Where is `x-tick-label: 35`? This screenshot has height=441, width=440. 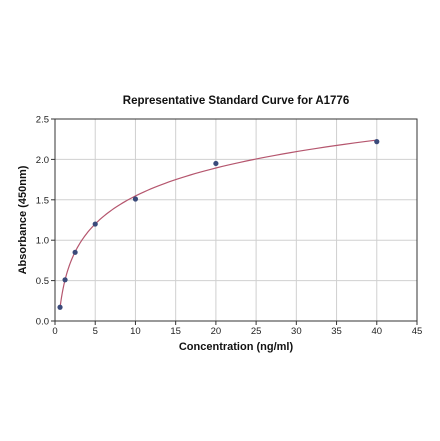 x-tick-label: 35 is located at coordinates (336, 331).